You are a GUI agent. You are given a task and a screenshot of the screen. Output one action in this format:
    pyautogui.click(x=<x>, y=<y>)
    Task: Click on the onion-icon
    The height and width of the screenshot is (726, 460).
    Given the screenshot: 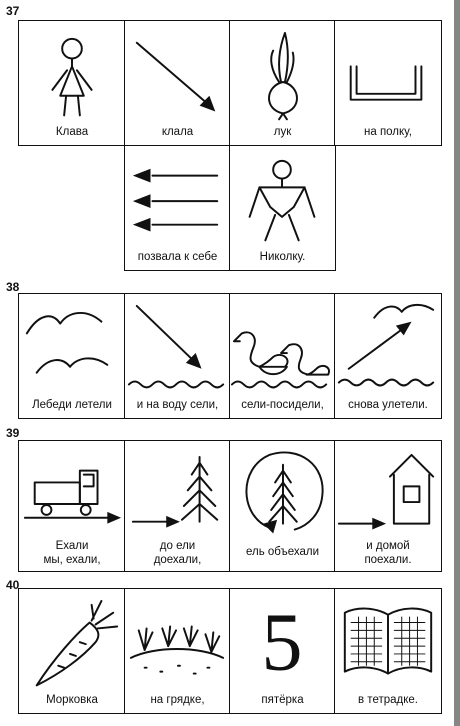 What is the action you would take?
    pyautogui.click(x=283, y=76)
    